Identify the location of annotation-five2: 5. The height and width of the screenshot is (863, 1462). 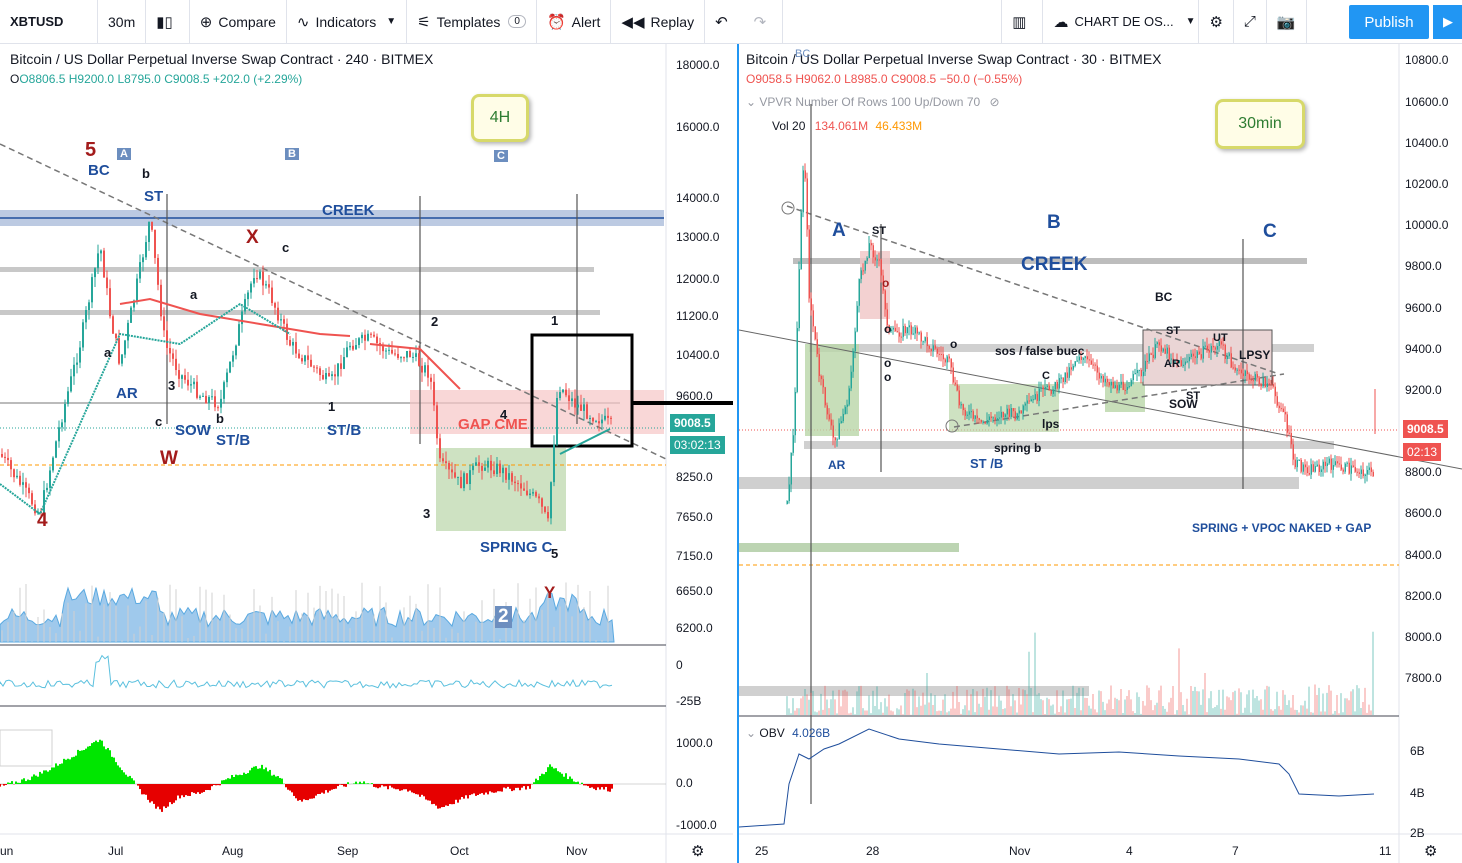
(555, 553).